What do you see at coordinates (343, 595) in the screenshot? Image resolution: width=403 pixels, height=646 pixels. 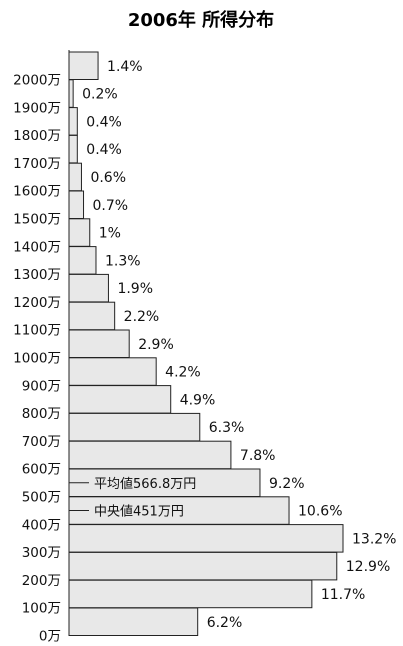 I see `value-label-19: 11.7%` at bounding box center [343, 595].